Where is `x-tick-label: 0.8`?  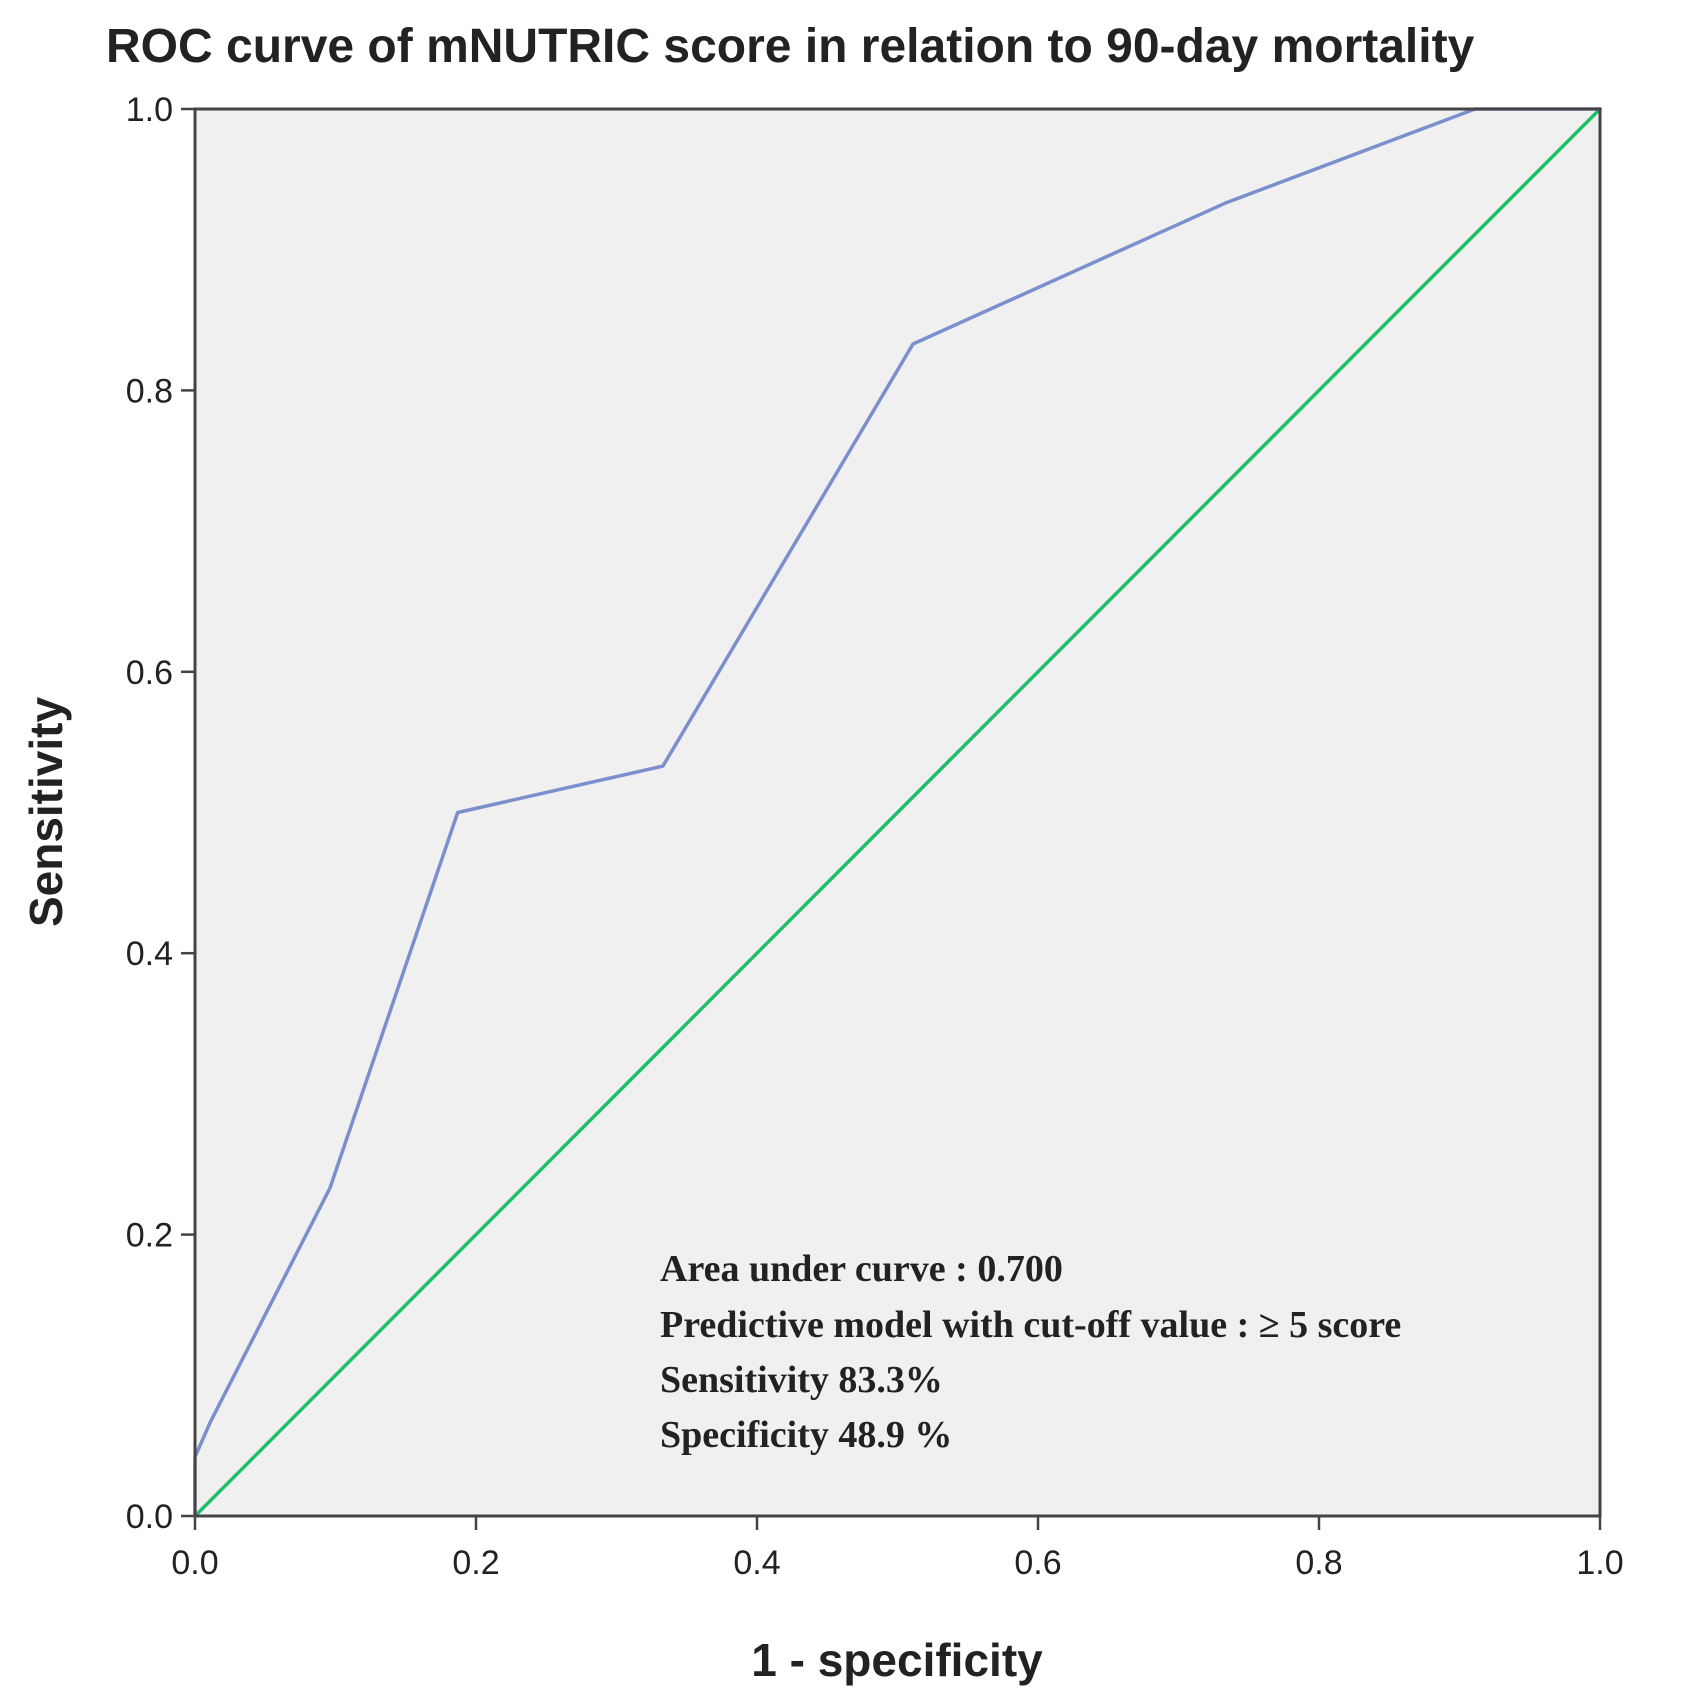 x-tick-label: 0.8 is located at coordinates (1318, 1563).